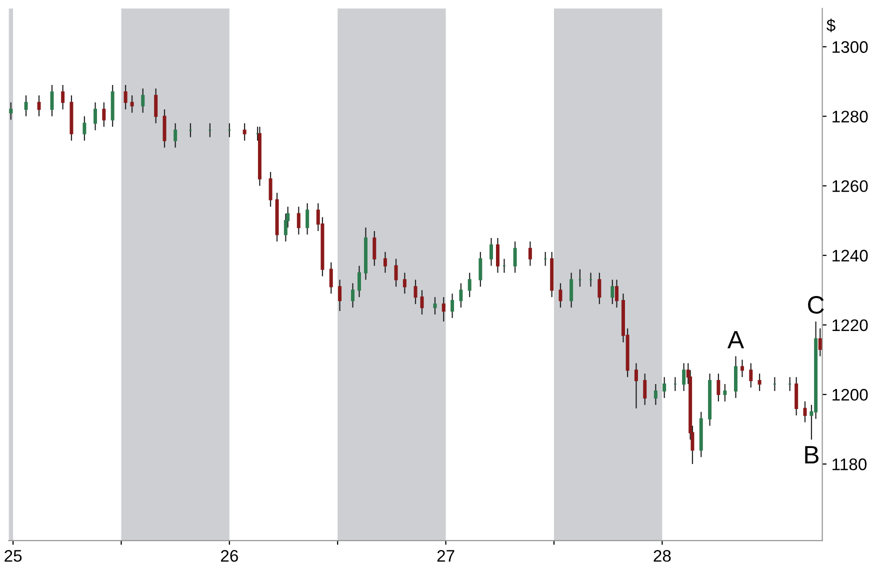  What do you see at coordinates (13, 556) in the screenshot?
I see `x-tick-label: 25` at bounding box center [13, 556].